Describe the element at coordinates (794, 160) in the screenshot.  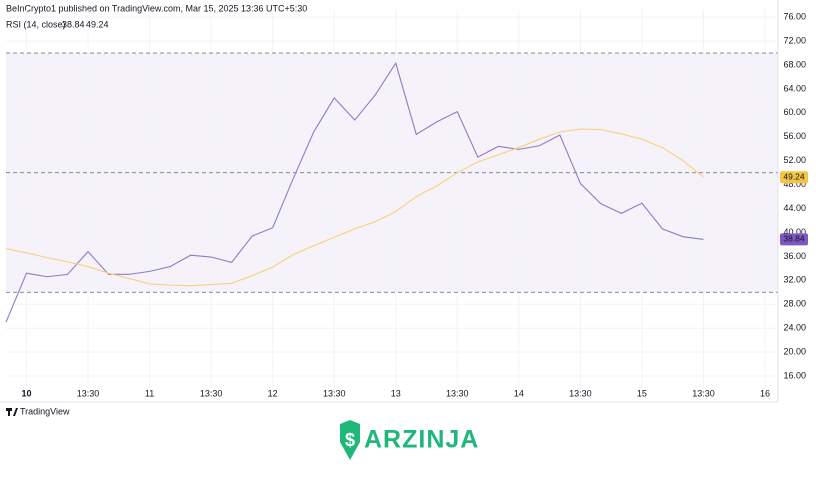
I see `y-tick-label: 52.00` at that location.